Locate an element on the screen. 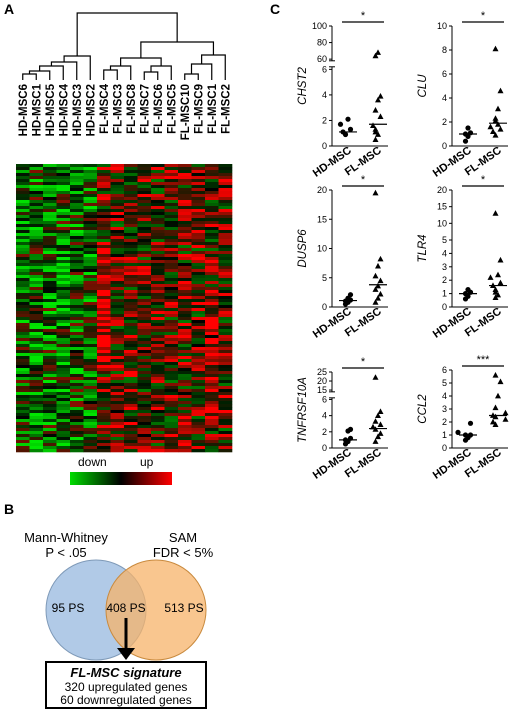 Image resolution: width=520 pixels, height=710 pixels. significance-stars: *** is located at coordinates (484, 360).